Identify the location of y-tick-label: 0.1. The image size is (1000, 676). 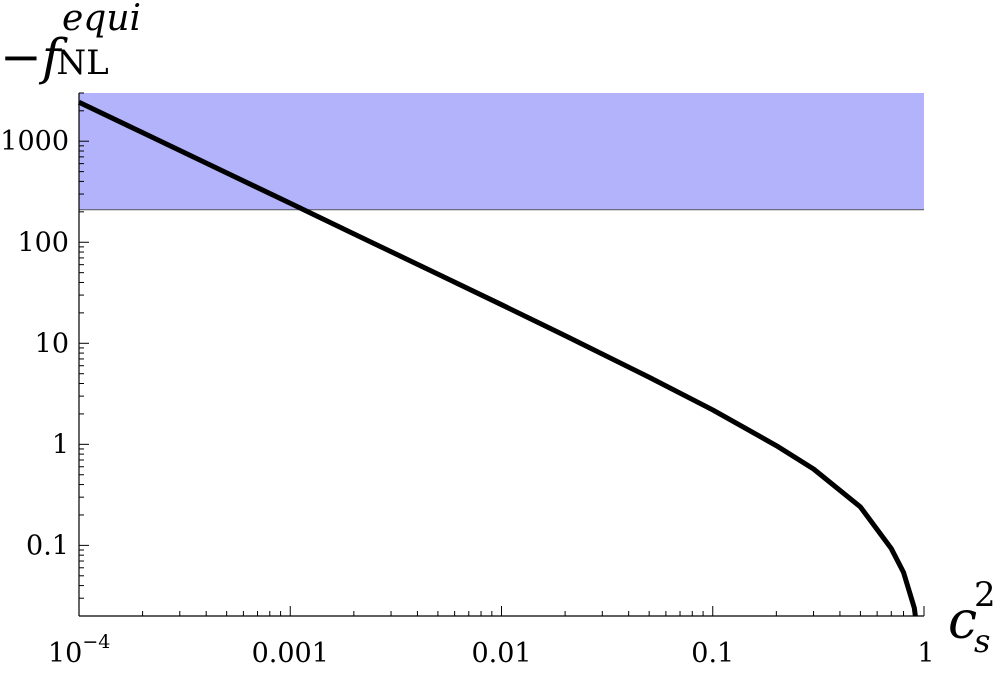
(47, 545).